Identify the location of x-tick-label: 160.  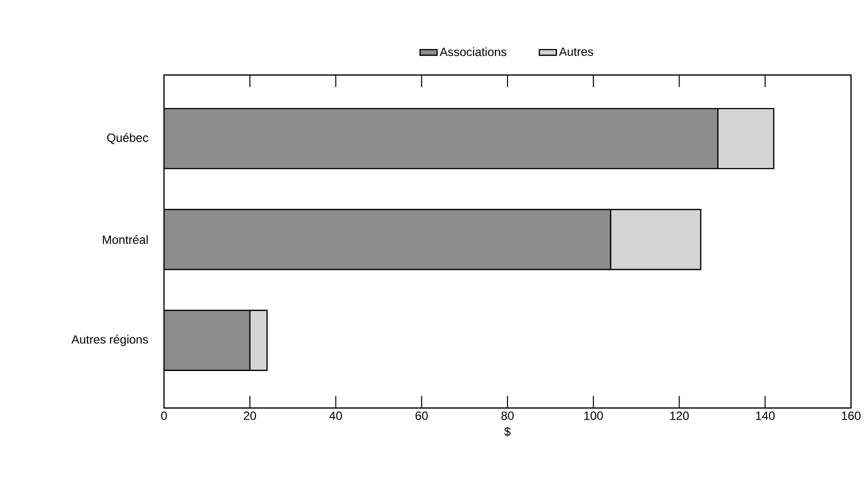
(851, 416).